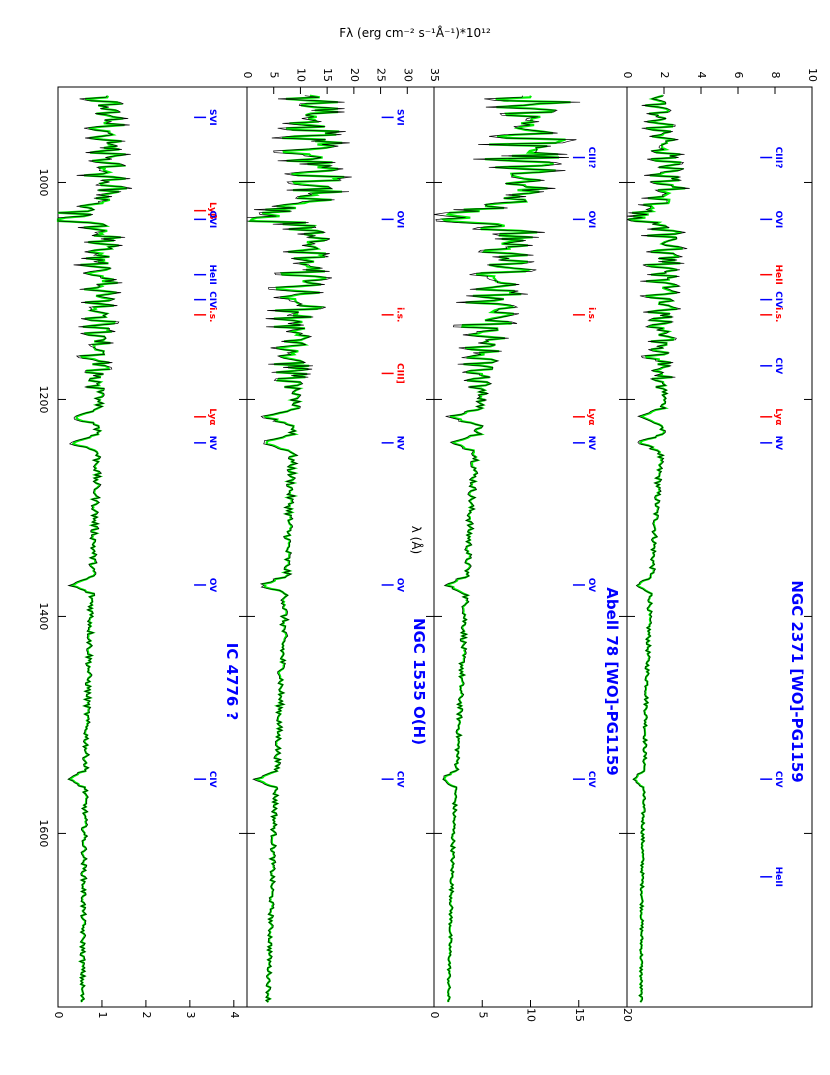  I want to click on line-id-label: Lyβ, so click(212, 211).